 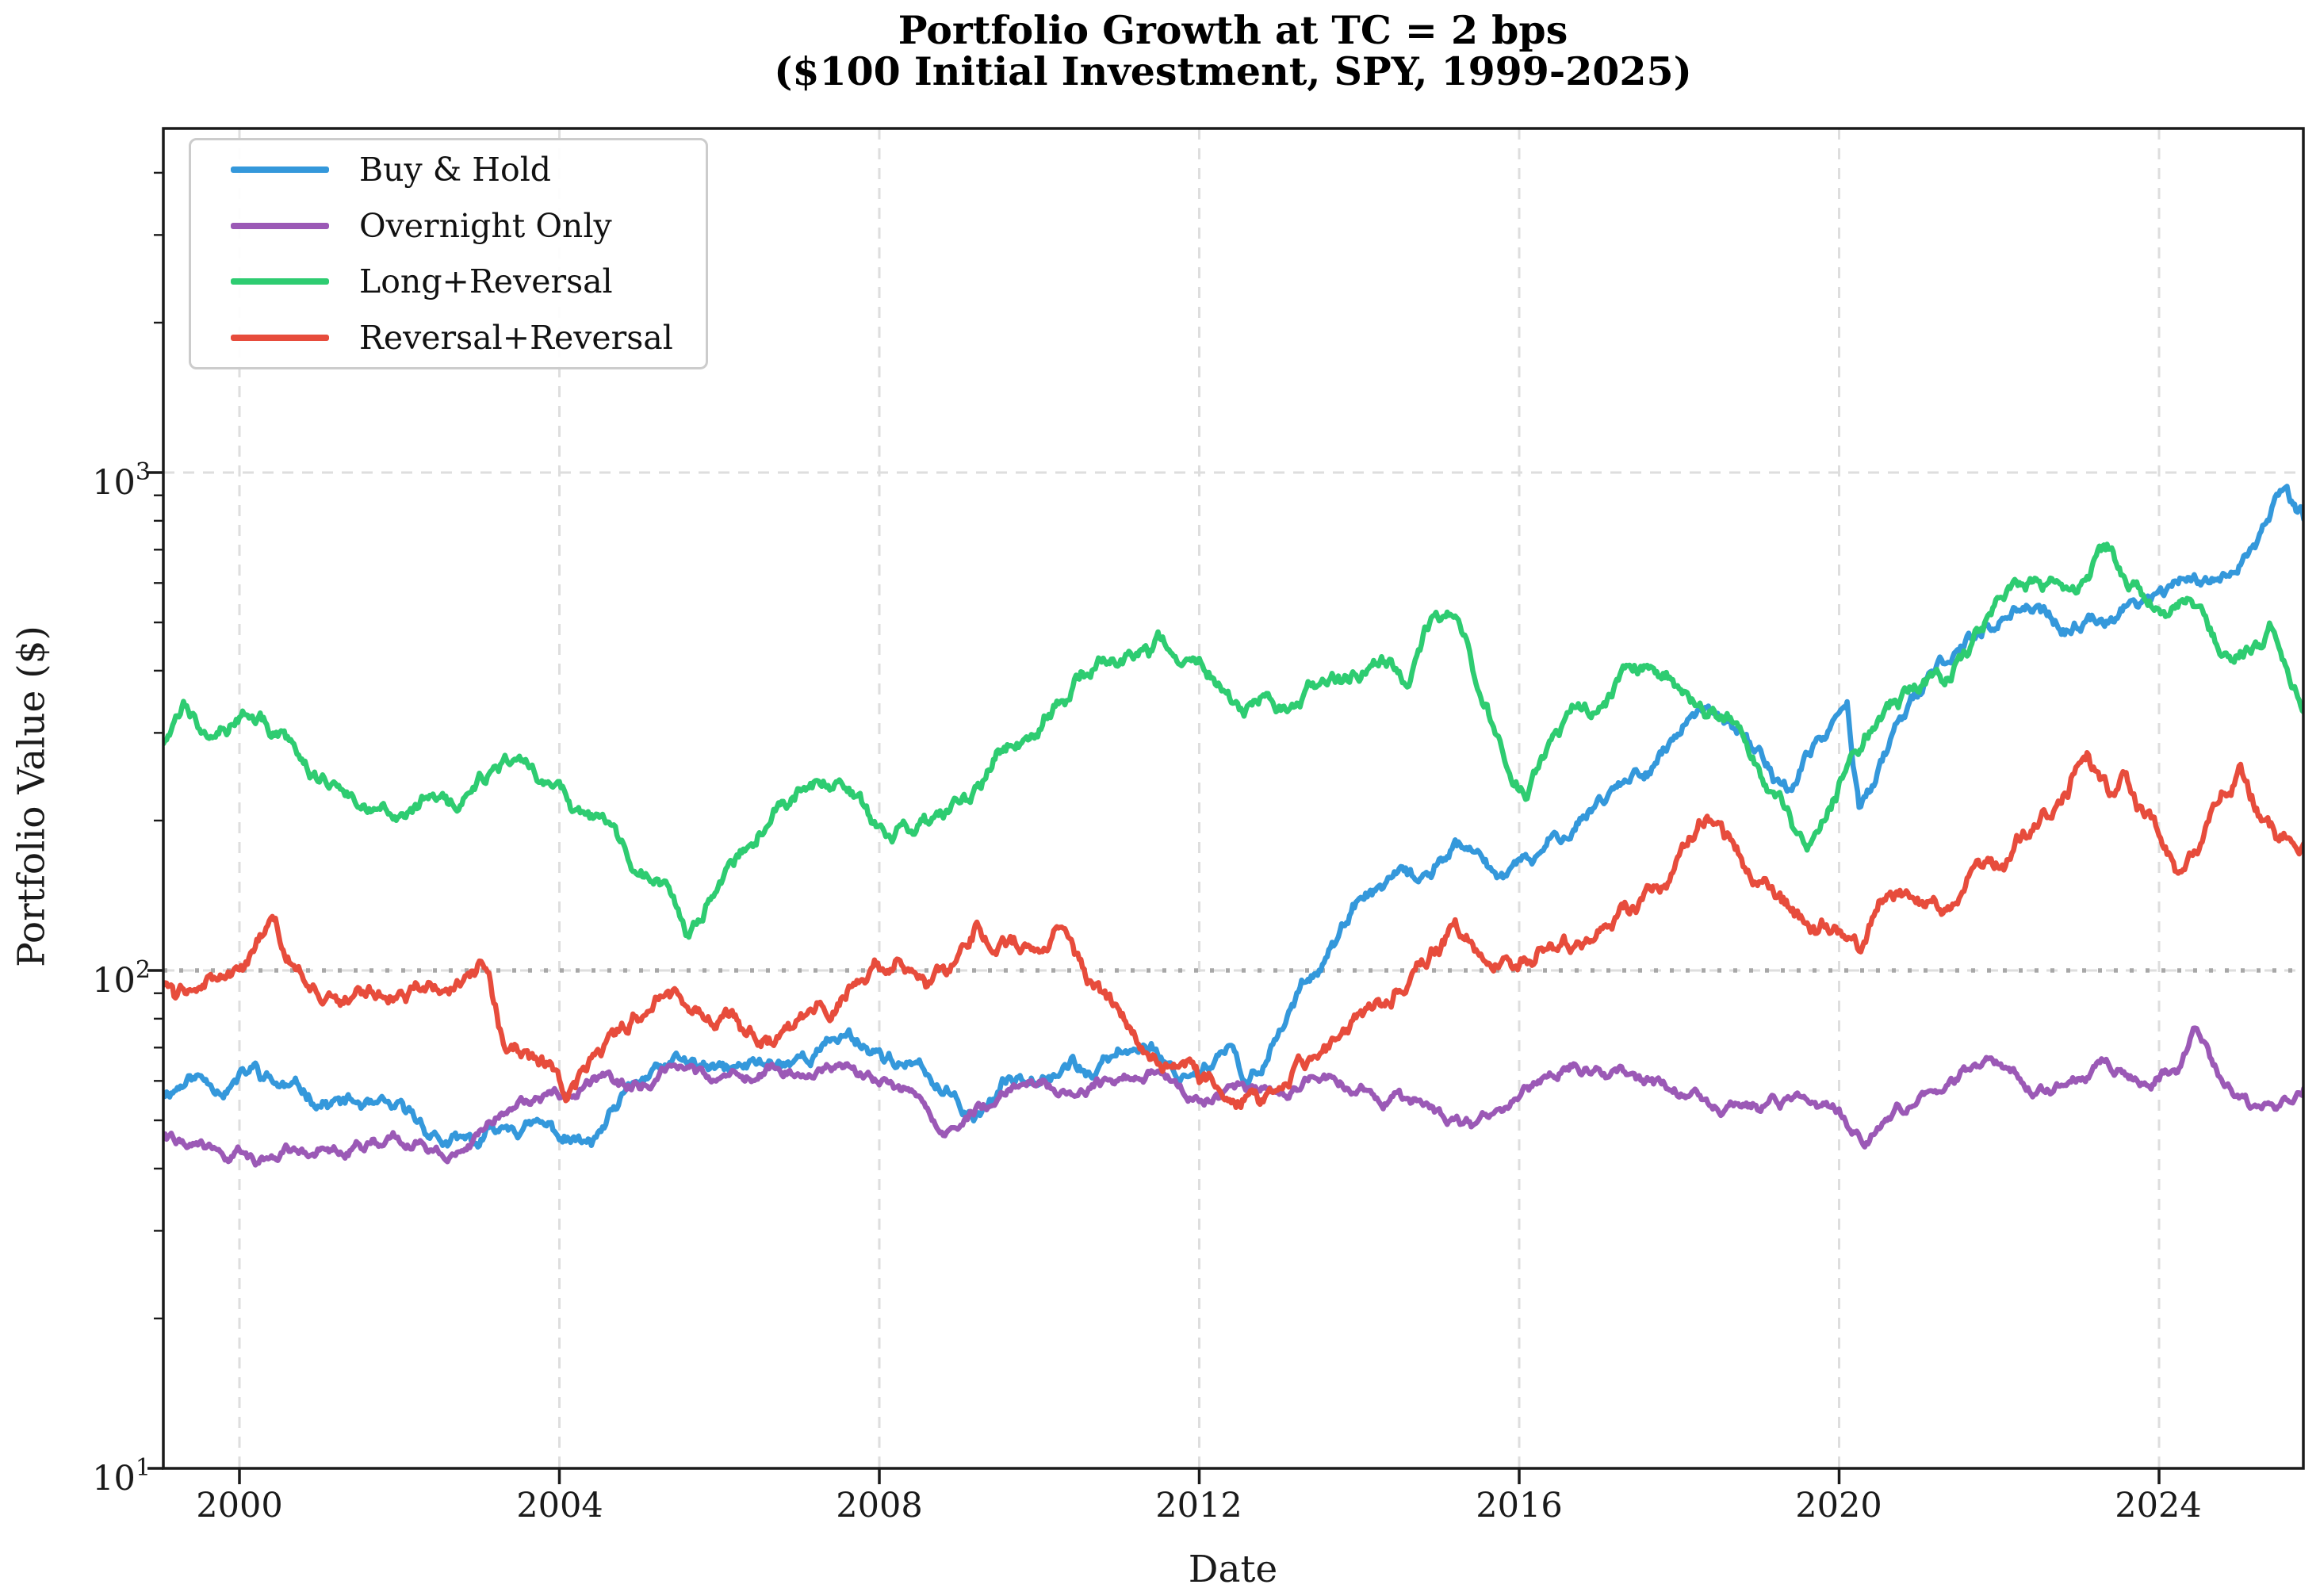 I want to click on x-tick-2020: 2020, so click(x=1838, y=1505).